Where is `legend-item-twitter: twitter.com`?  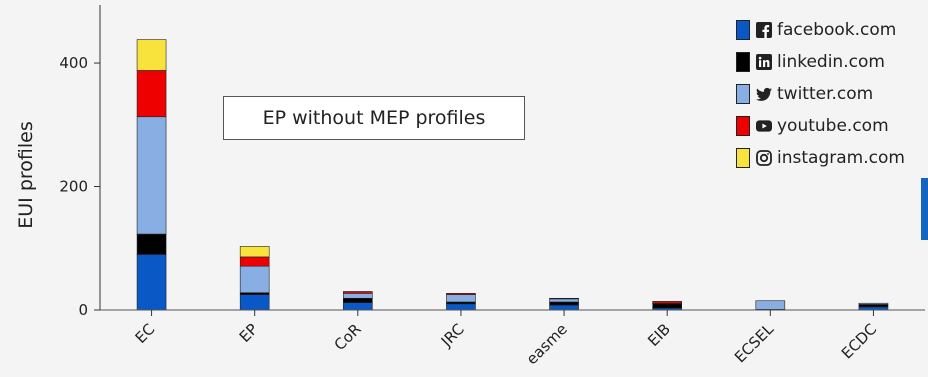
legend-item-twitter: twitter.com is located at coordinates (820, 94).